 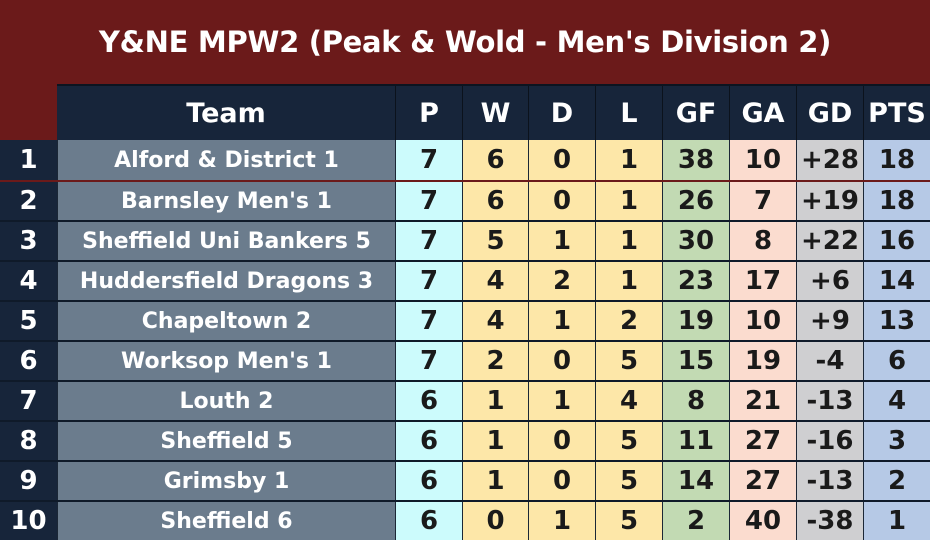 I want to click on position-cell: 8, so click(x=28, y=441).